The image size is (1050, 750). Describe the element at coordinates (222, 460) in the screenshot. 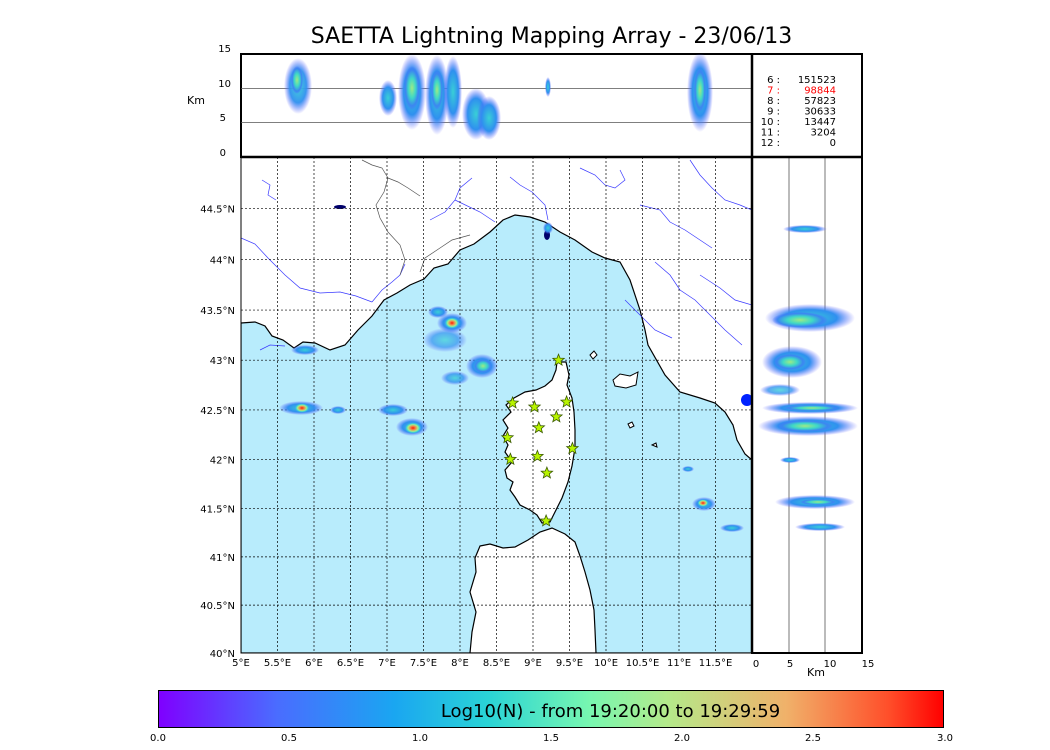

I see `latitude-label: 42°N` at that location.